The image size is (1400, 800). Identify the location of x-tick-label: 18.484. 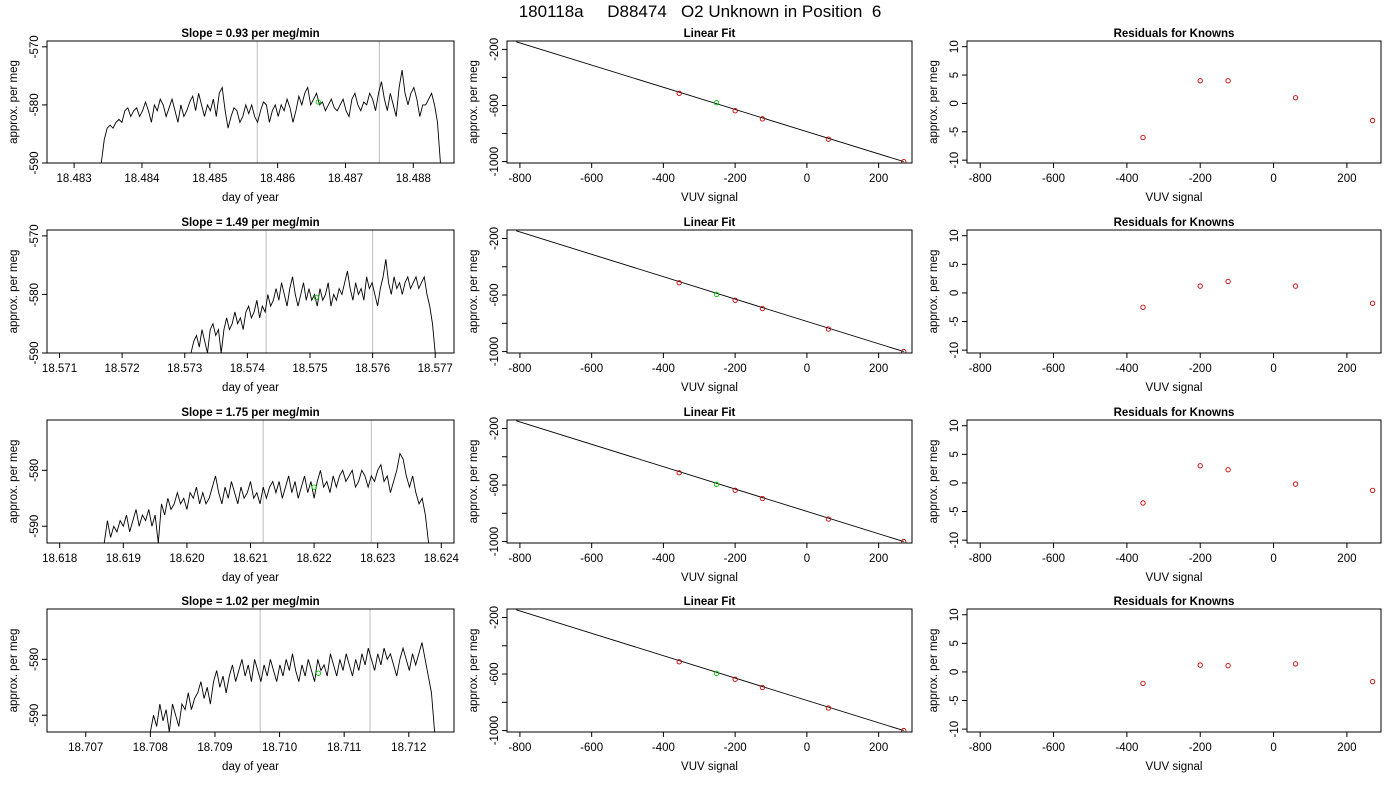
(142, 179).